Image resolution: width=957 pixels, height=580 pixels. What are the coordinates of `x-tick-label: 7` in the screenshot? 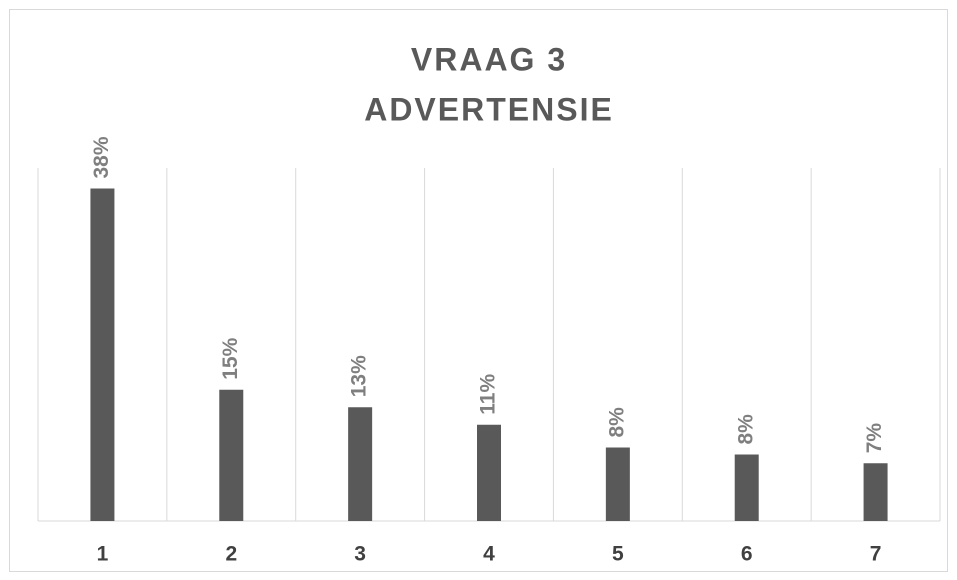 It's located at (876, 554).